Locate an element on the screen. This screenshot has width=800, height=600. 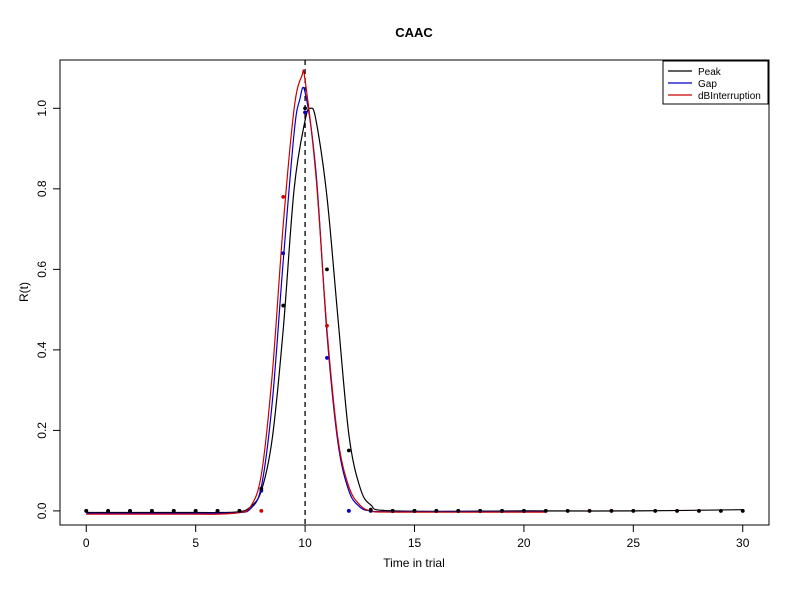
chart-title: CAAC is located at coordinates (414, 32).